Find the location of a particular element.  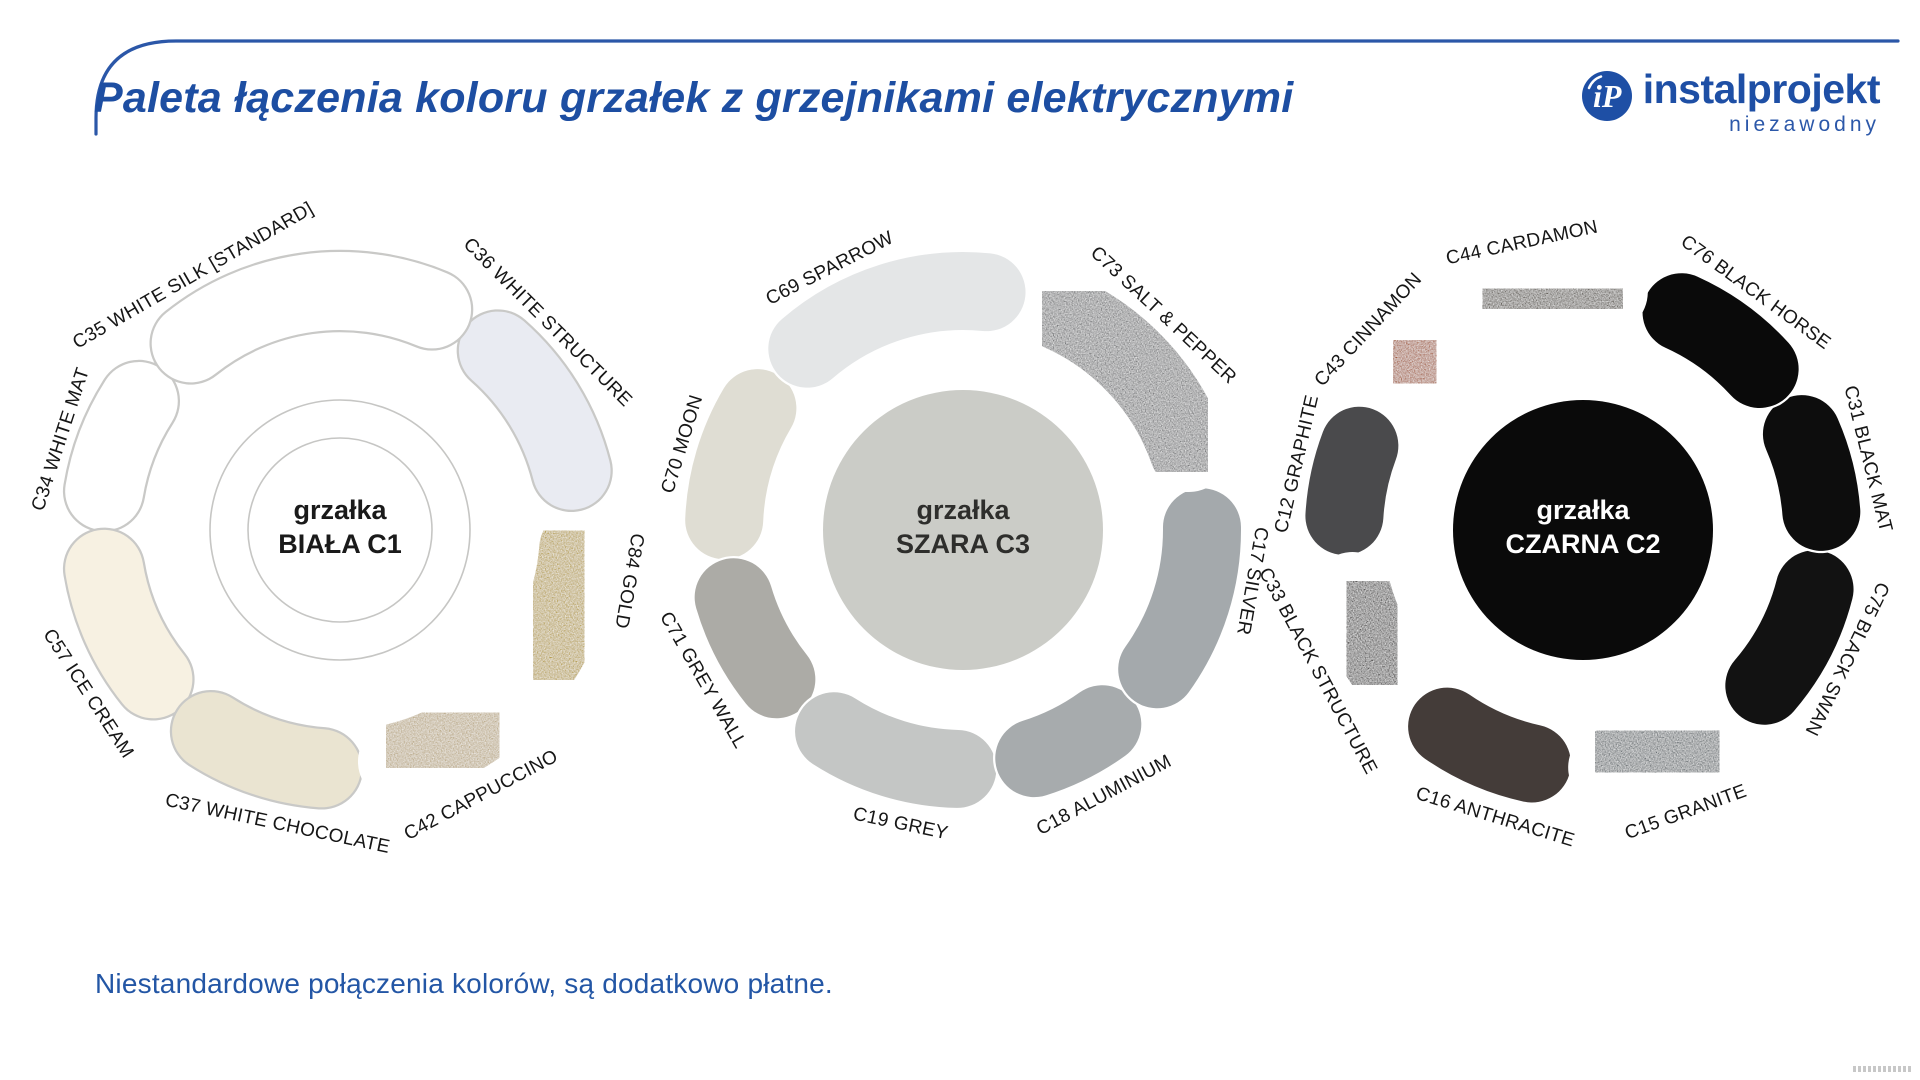

brand-logo: iP instalprojekt niezawodny is located at coordinates (1731, 101).